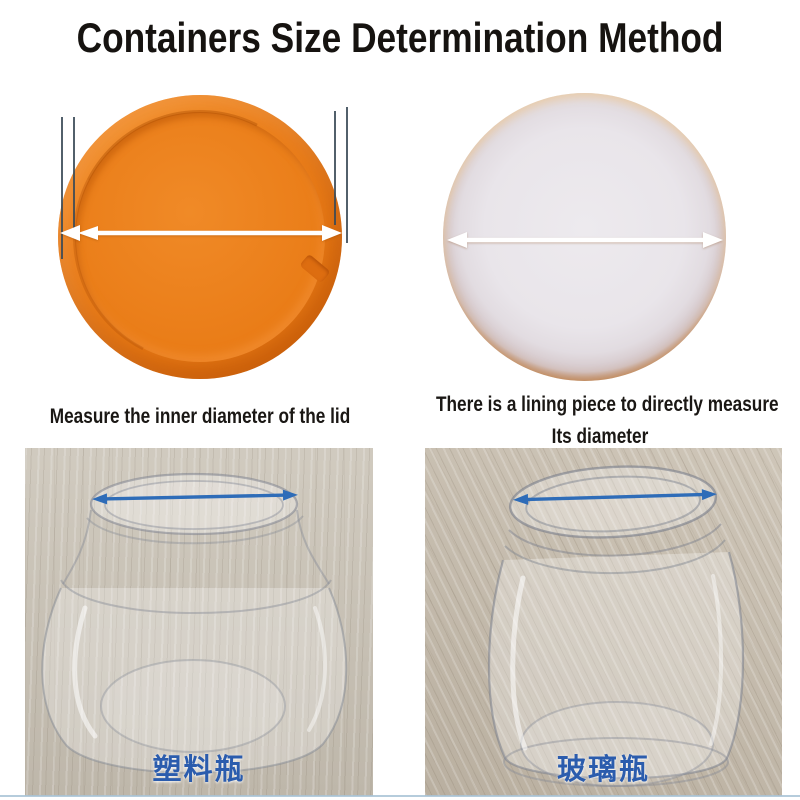 This screenshot has width=800, height=800. I want to click on guide-line-left-outer, so click(62, 188).